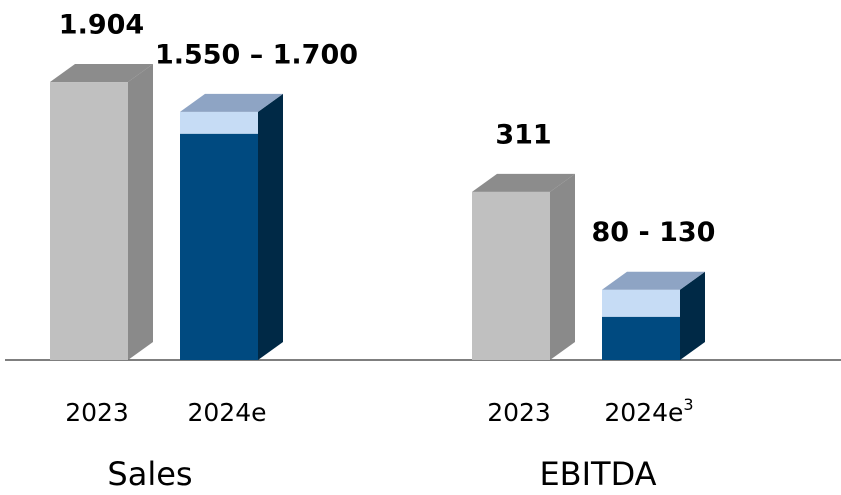  I want to click on footnote-mark: 3, so click(688, 404).